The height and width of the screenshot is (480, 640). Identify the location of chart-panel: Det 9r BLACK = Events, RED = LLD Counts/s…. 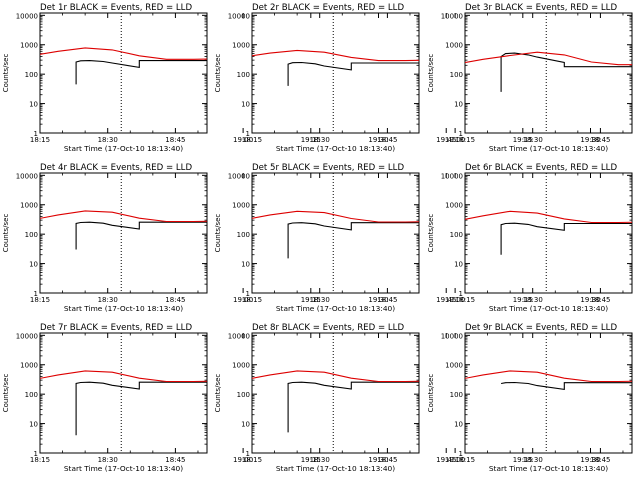
(530, 398).